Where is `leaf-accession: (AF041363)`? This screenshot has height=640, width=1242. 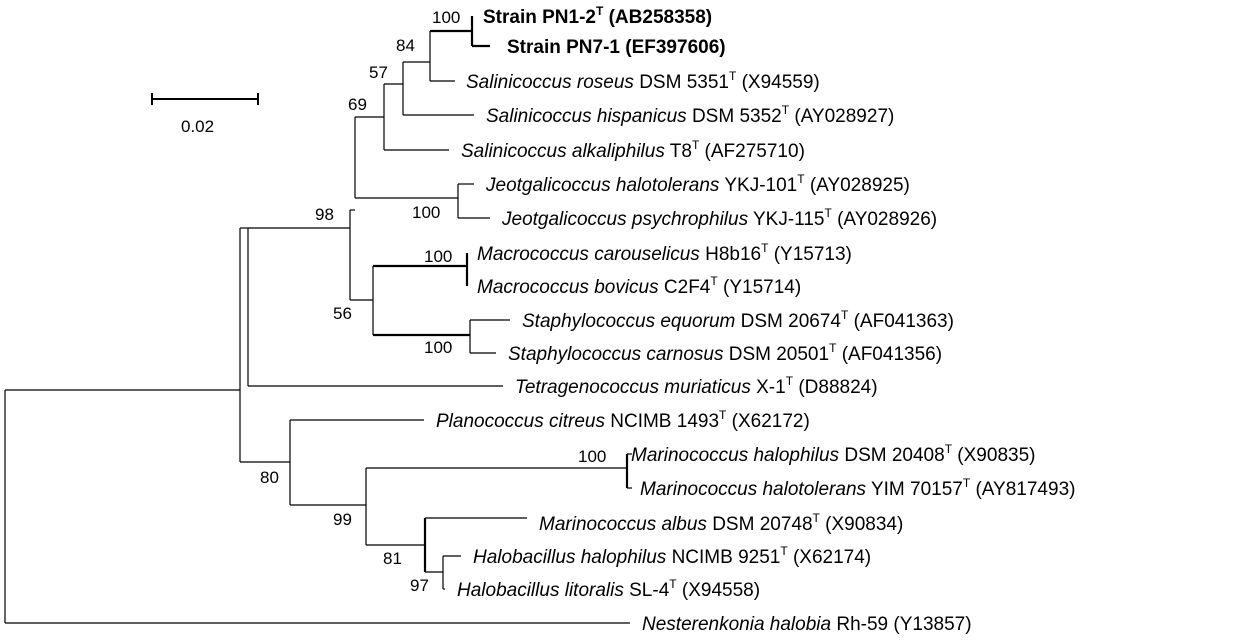 leaf-accession: (AF041363) is located at coordinates (901, 321).